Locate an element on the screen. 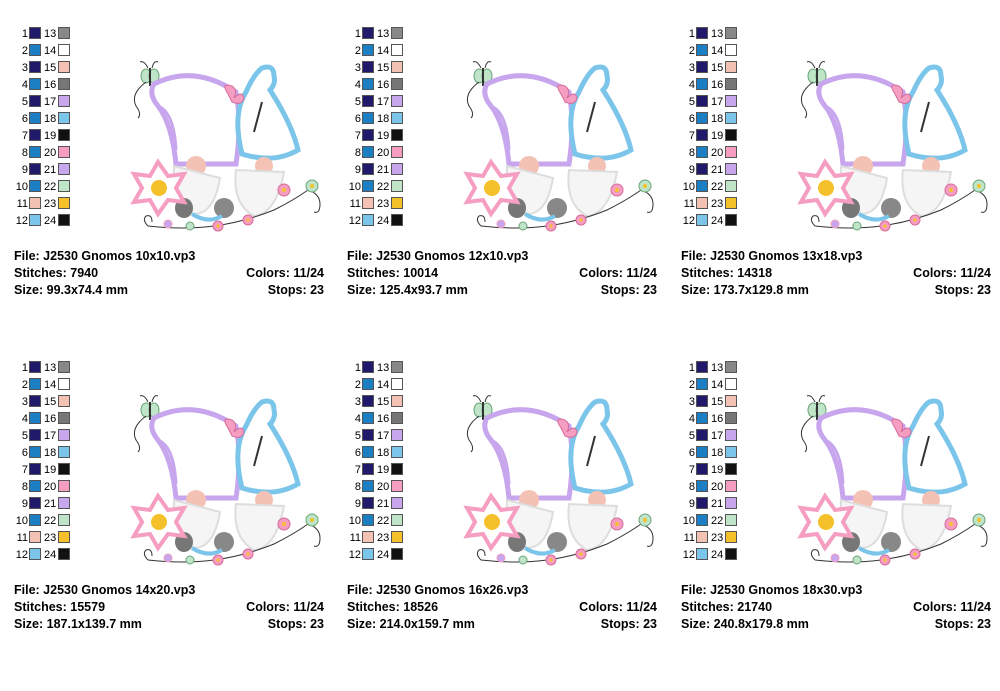 The width and height of the screenshot is (1000, 691). color-index: 1 is located at coordinates (357, 368).